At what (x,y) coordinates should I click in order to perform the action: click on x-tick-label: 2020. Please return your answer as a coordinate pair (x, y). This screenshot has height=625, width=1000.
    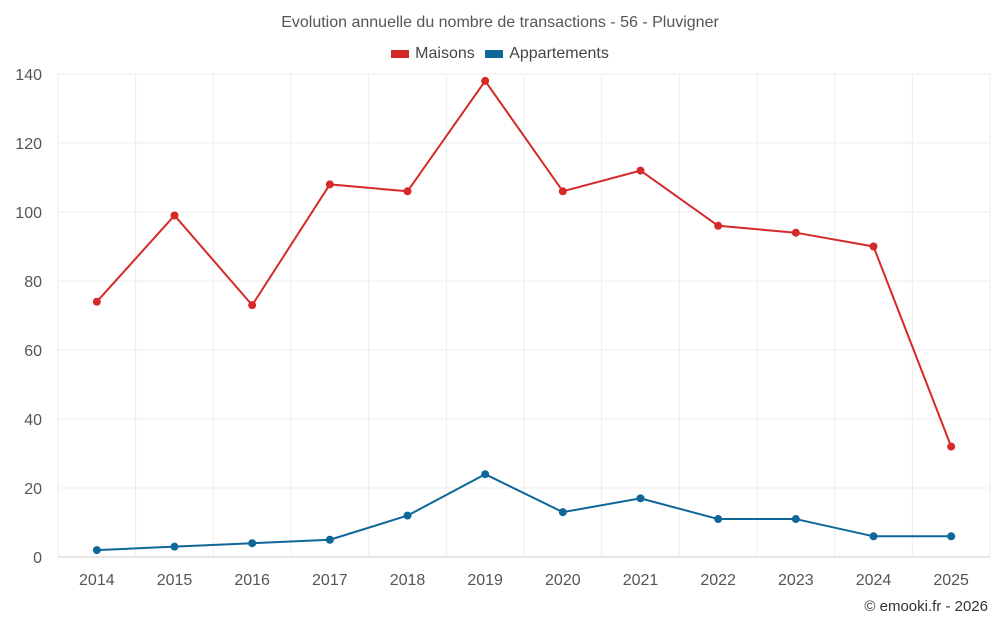
    Looking at the image, I should click on (563, 580).